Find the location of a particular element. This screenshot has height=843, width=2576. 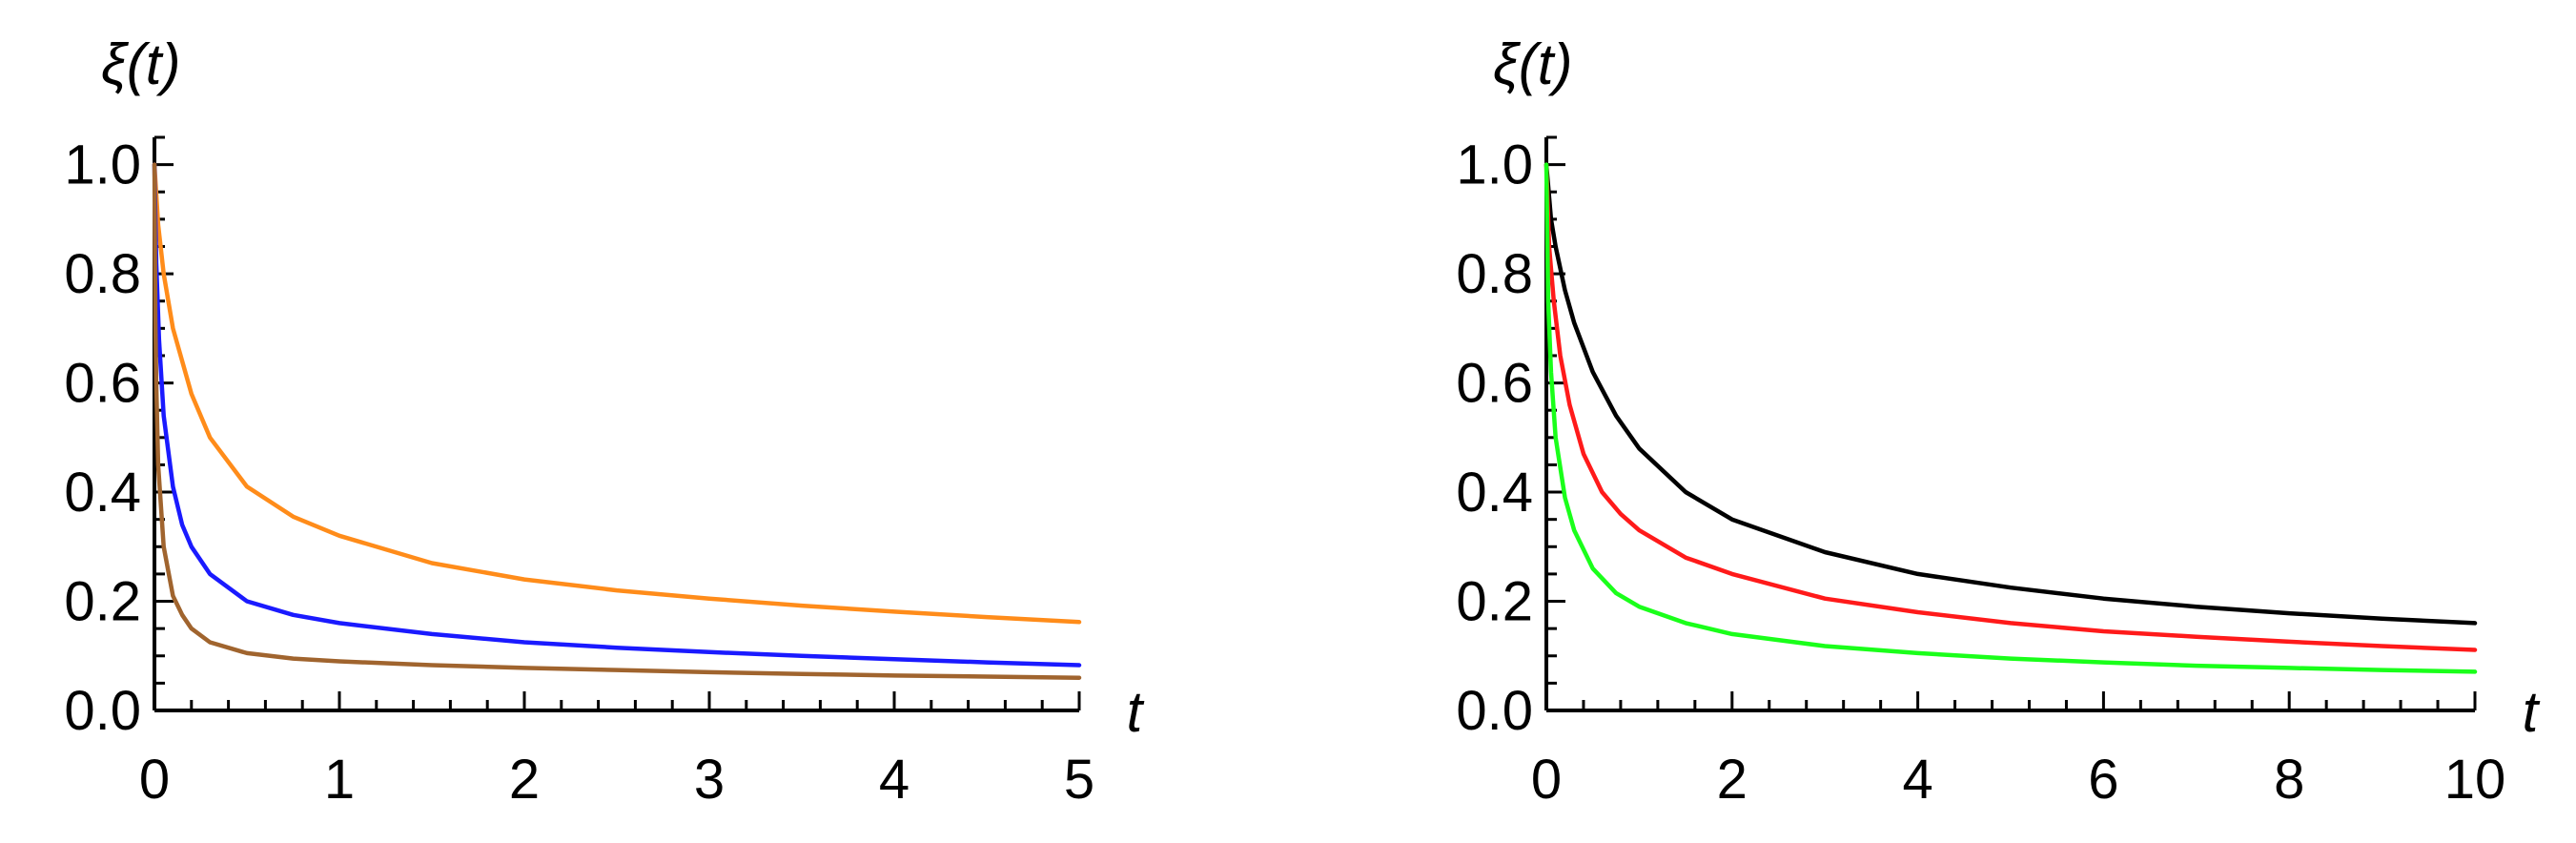

x-tick-label: 8 is located at coordinates (2289, 780).